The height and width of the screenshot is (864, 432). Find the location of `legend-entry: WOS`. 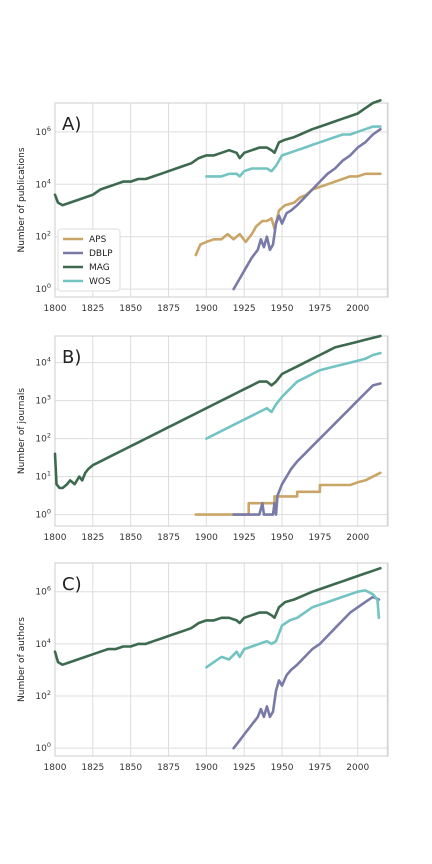

legend-entry: WOS is located at coordinates (100, 282).